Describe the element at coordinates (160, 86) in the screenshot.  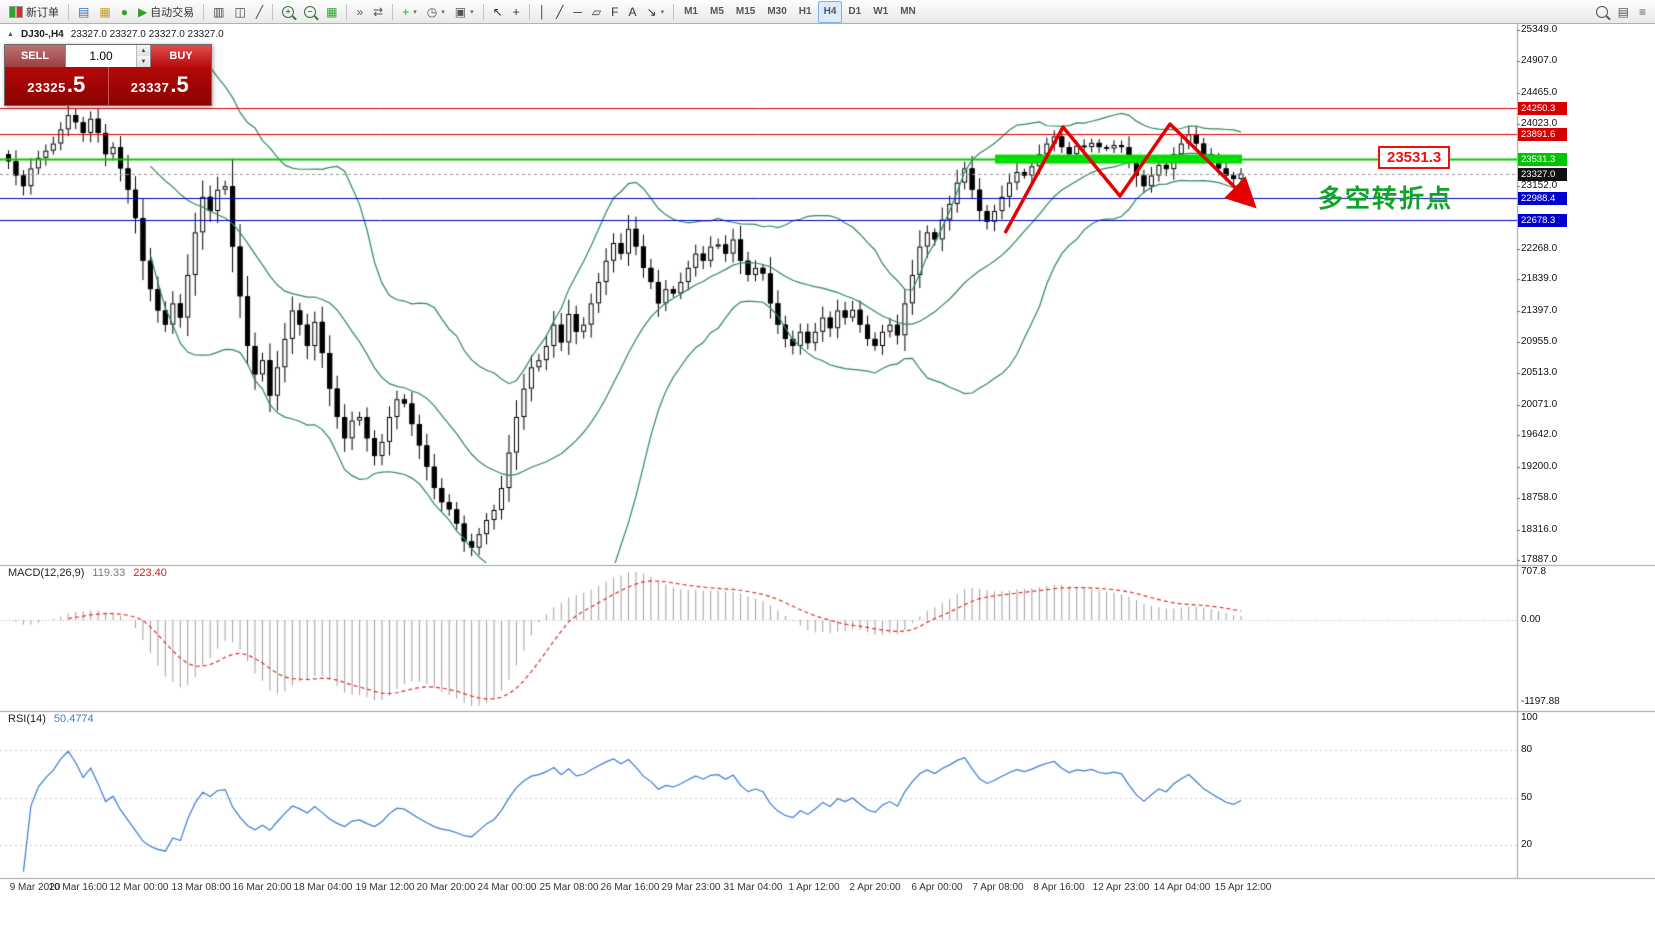
I see `buy-price-display: 23337 .5` at that location.